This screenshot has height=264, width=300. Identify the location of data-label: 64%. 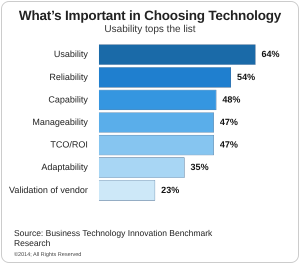
(271, 54).